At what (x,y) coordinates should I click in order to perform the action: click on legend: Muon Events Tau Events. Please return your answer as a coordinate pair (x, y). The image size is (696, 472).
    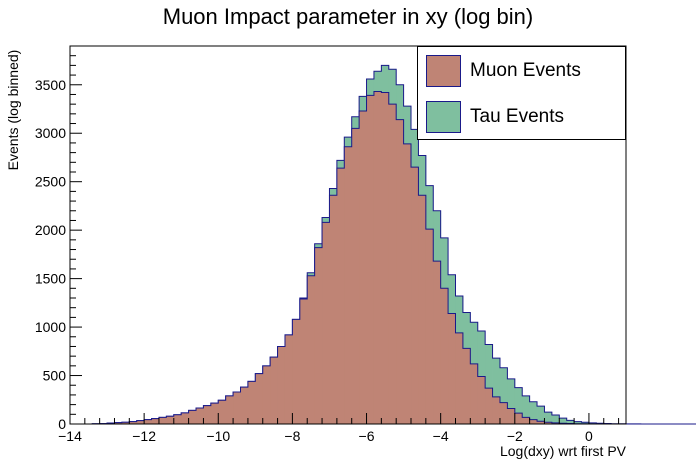
    Looking at the image, I should click on (521, 93).